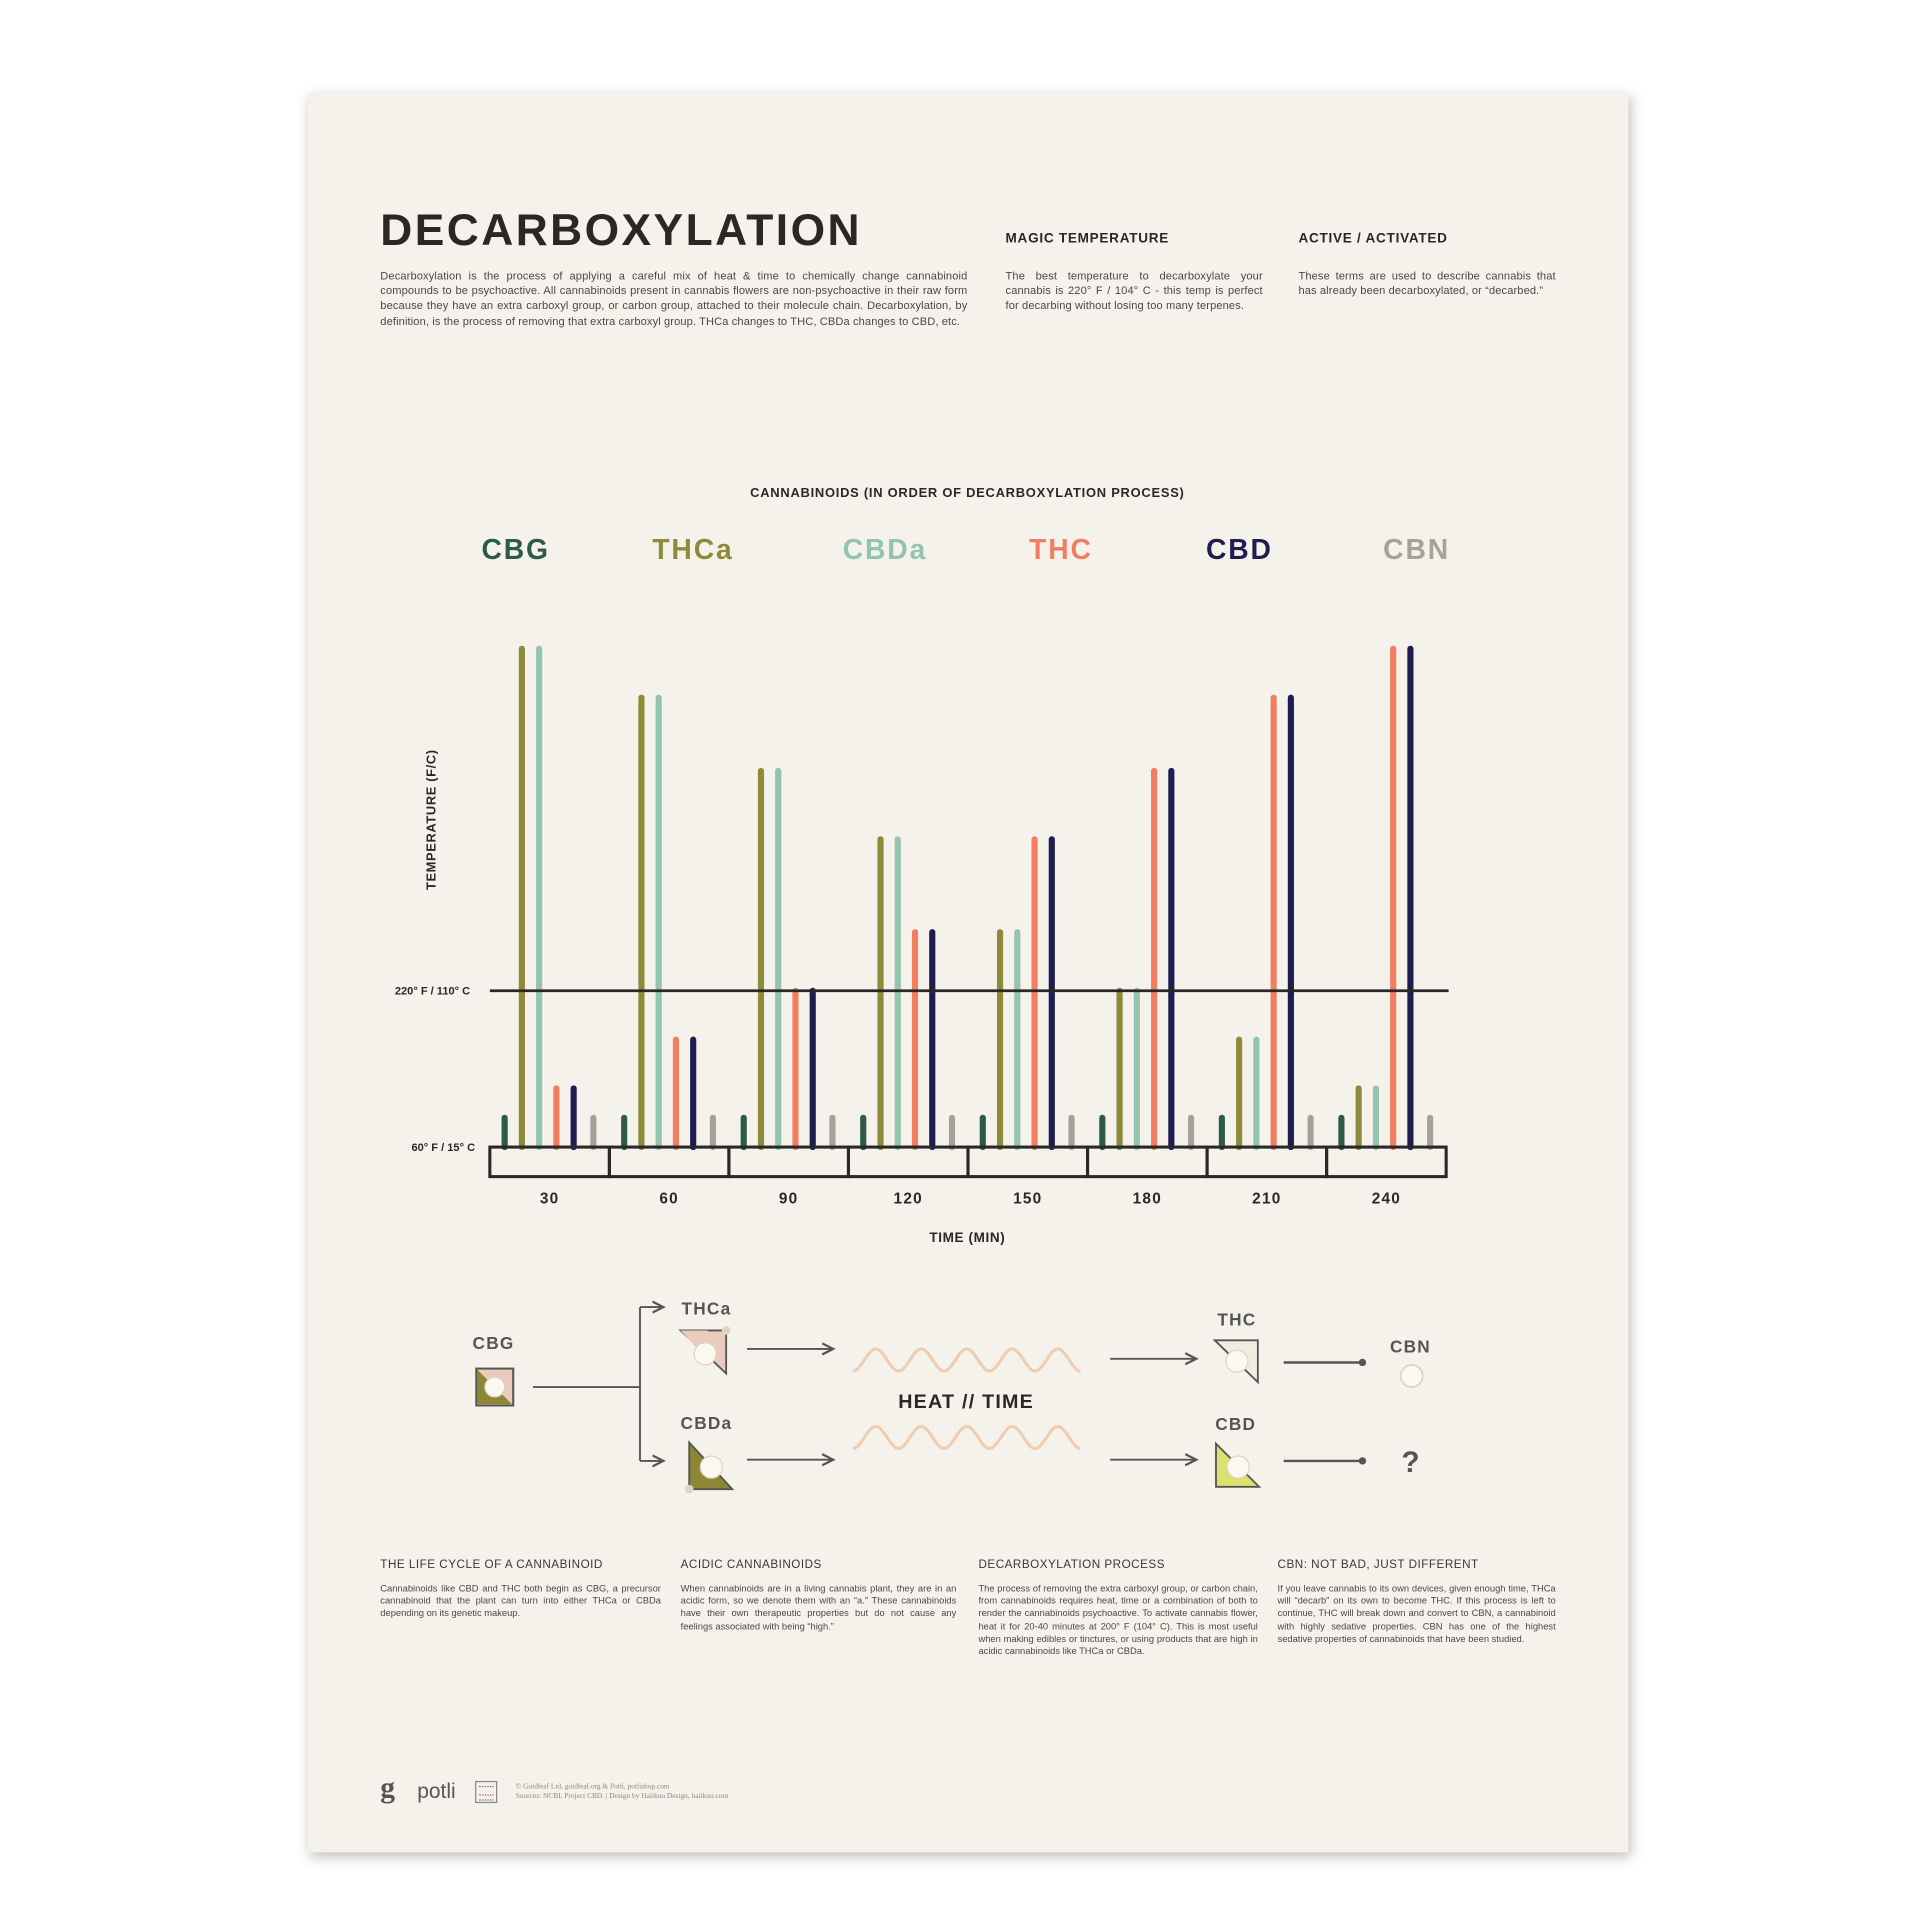 The width and height of the screenshot is (1920, 1920). I want to click on x-tick-label: 90, so click(789, 1199).